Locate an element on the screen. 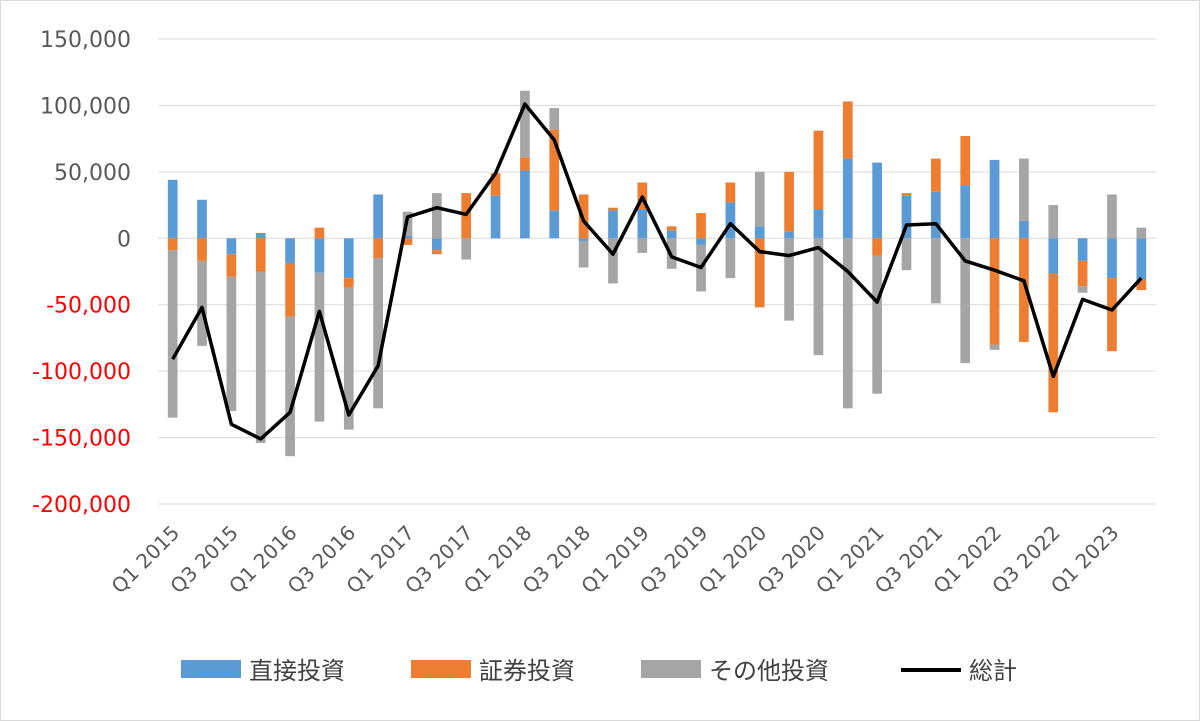 The height and width of the screenshot is (721, 1200). legend-label: 直接投資 is located at coordinates (297, 671).